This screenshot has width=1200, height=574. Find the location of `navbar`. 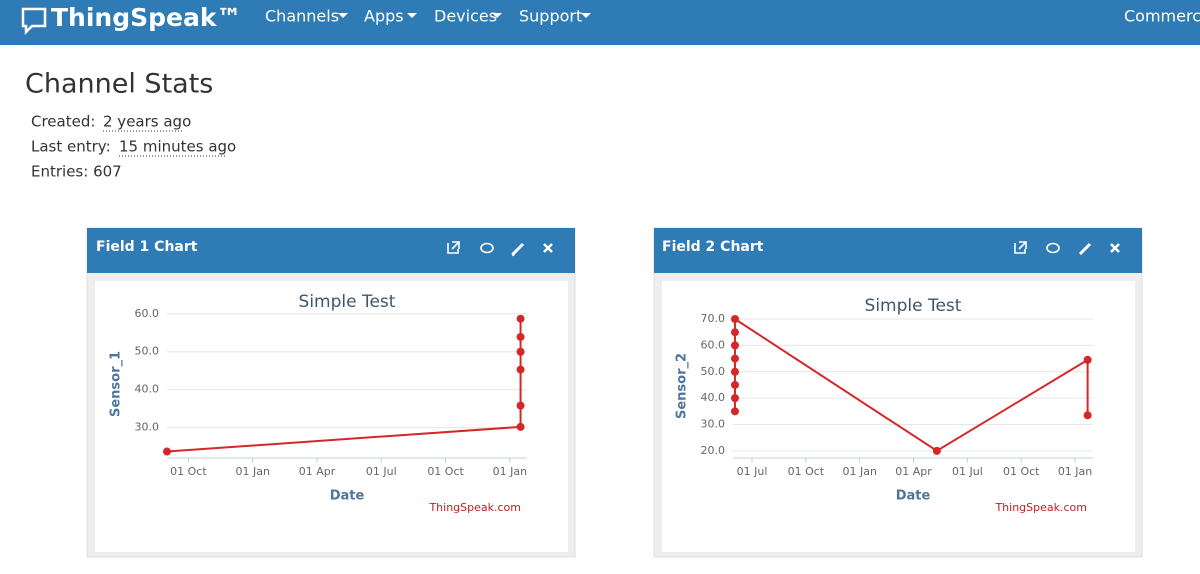

navbar is located at coordinates (600, 22).